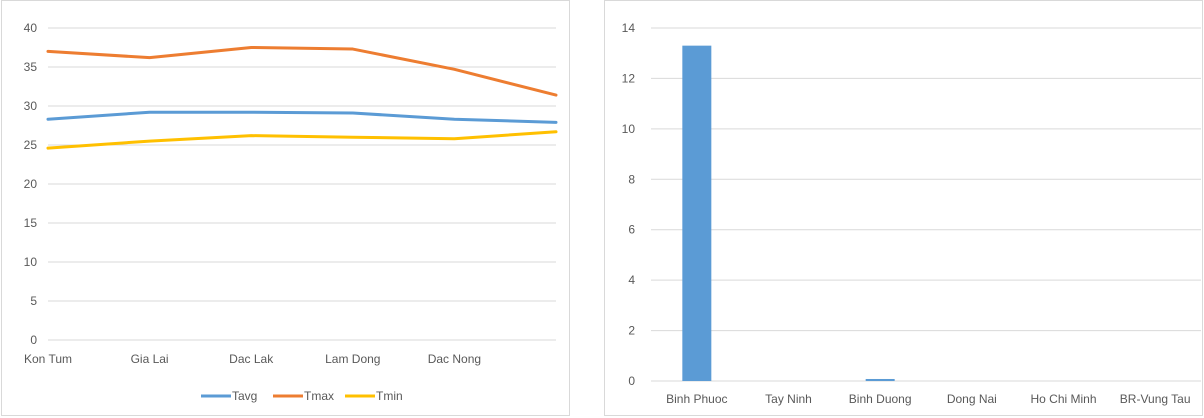 Image resolution: width=1204 pixels, height=418 pixels. I want to click on x-tick-label: Dac Lak, so click(251, 359).